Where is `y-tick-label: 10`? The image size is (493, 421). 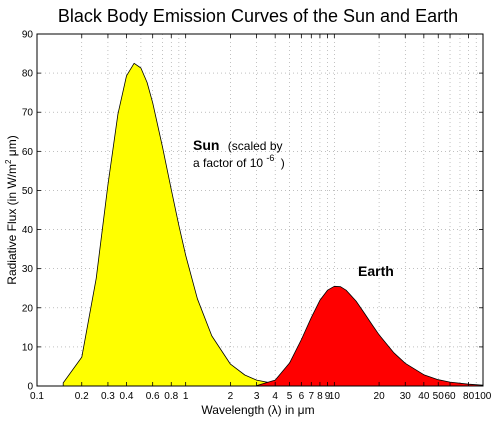
y-tick-label: 10 is located at coordinates (28, 347).